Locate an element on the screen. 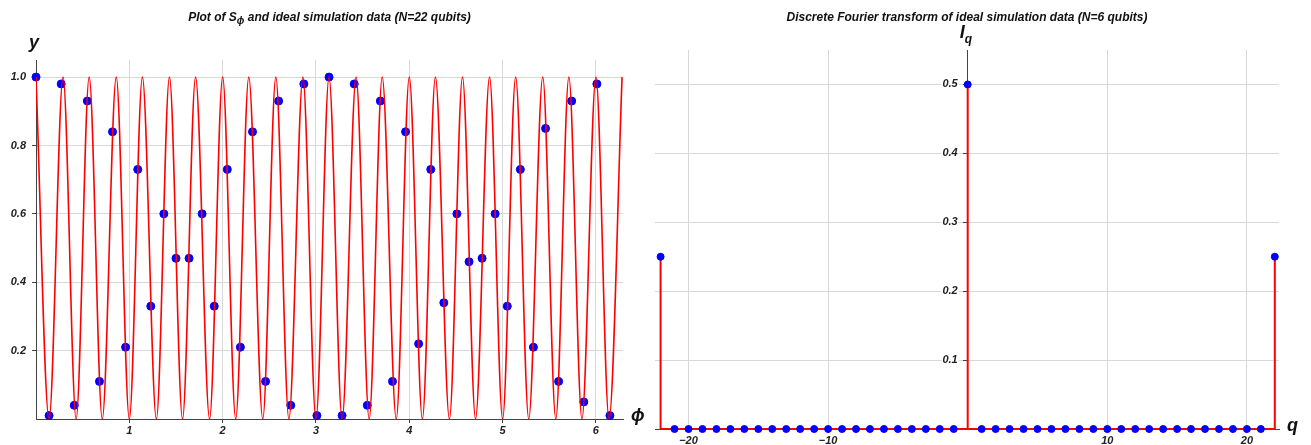 The height and width of the screenshot is (445, 1311). x-tick-label: 20 is located at coordinates (1246, 439).